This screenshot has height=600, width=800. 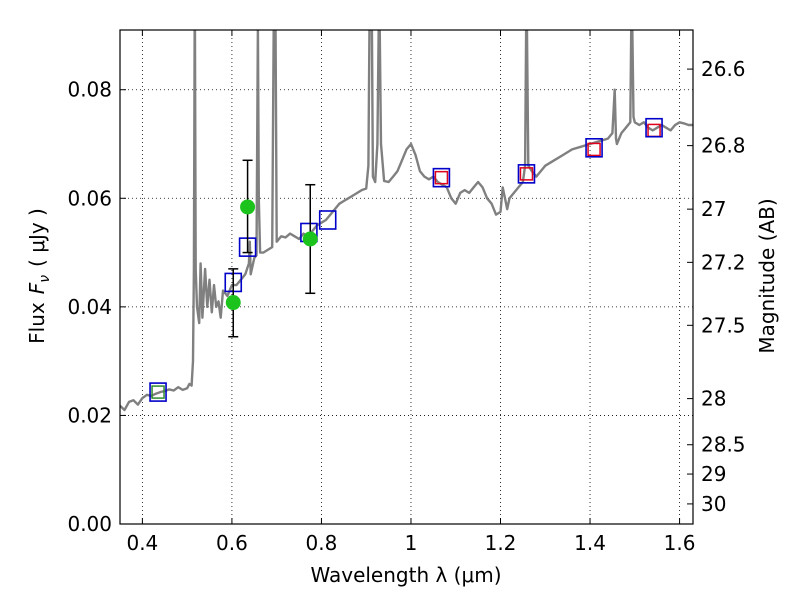 I want to click on x-tick-label: 1.4, so click(x=590, y=543).